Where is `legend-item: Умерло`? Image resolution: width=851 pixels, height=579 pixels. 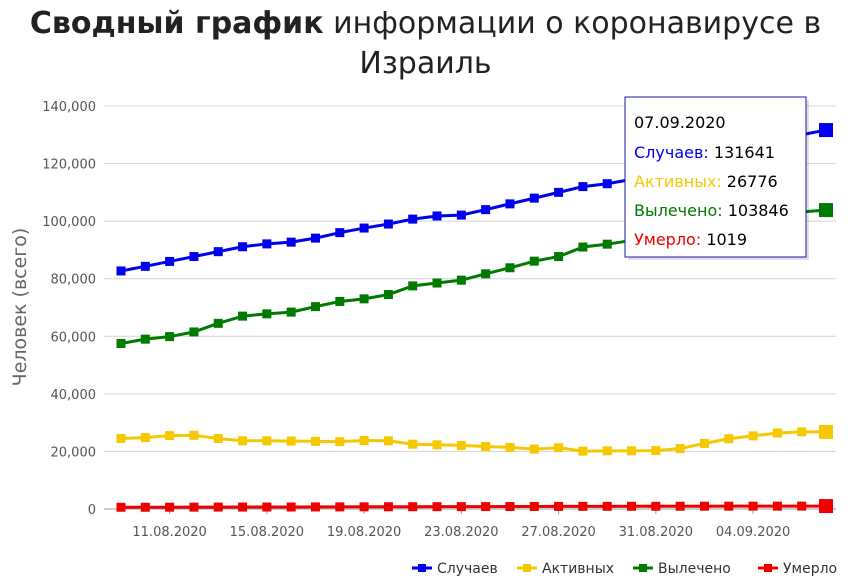 legend-item: Умерло is located at coordinates (797, 569).